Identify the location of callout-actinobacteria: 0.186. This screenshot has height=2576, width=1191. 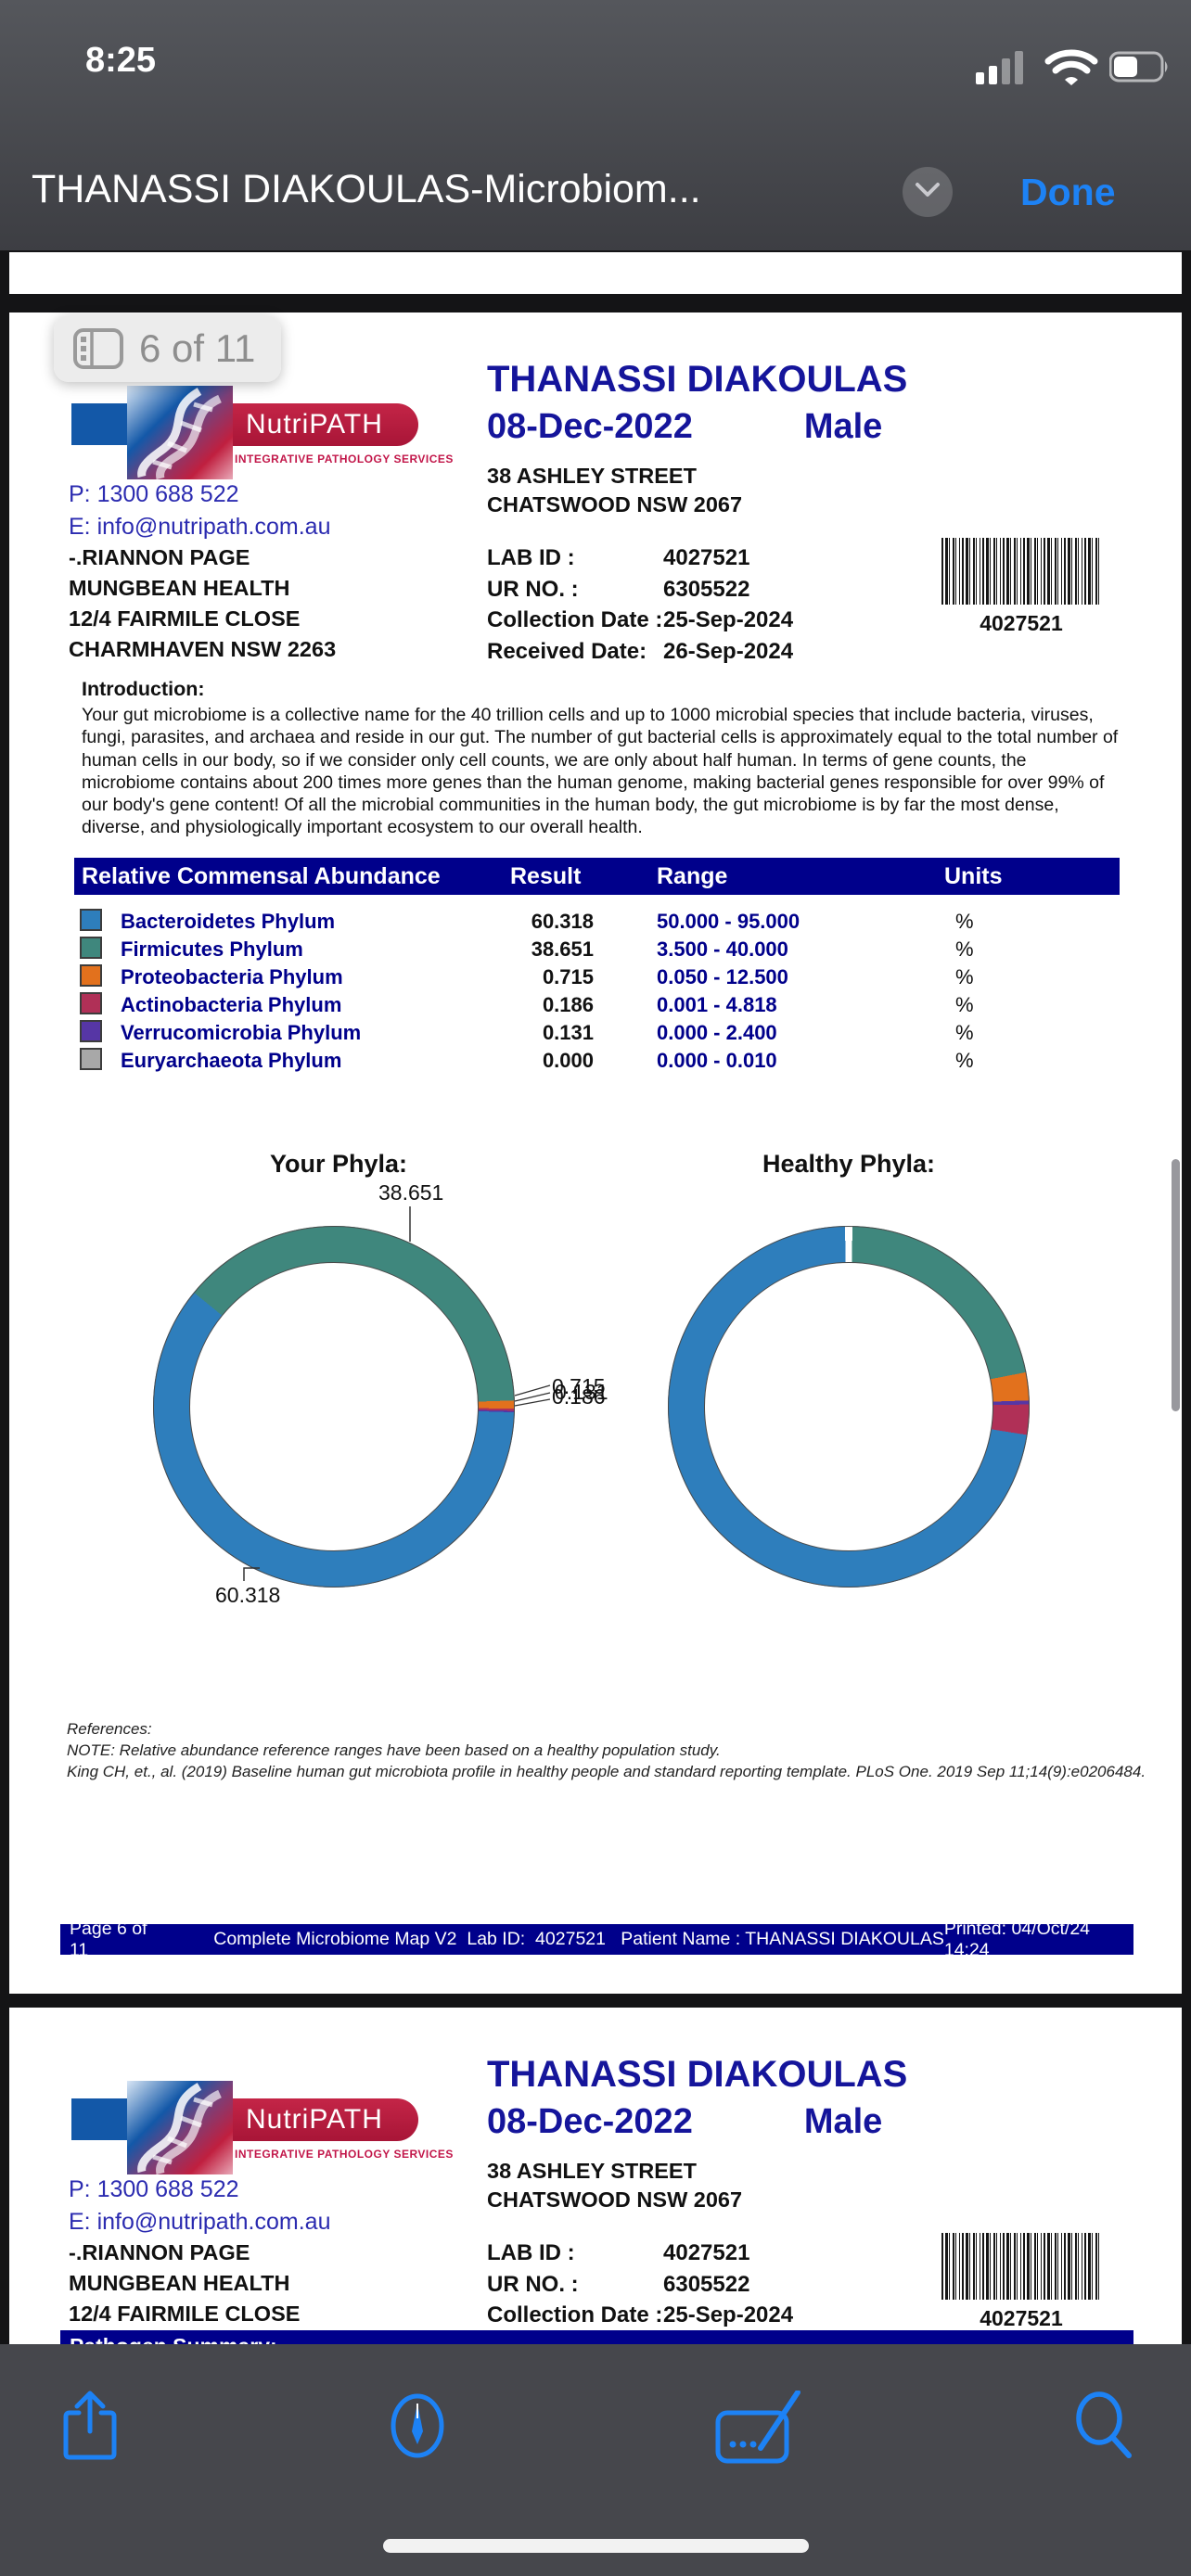
(579, 1397).